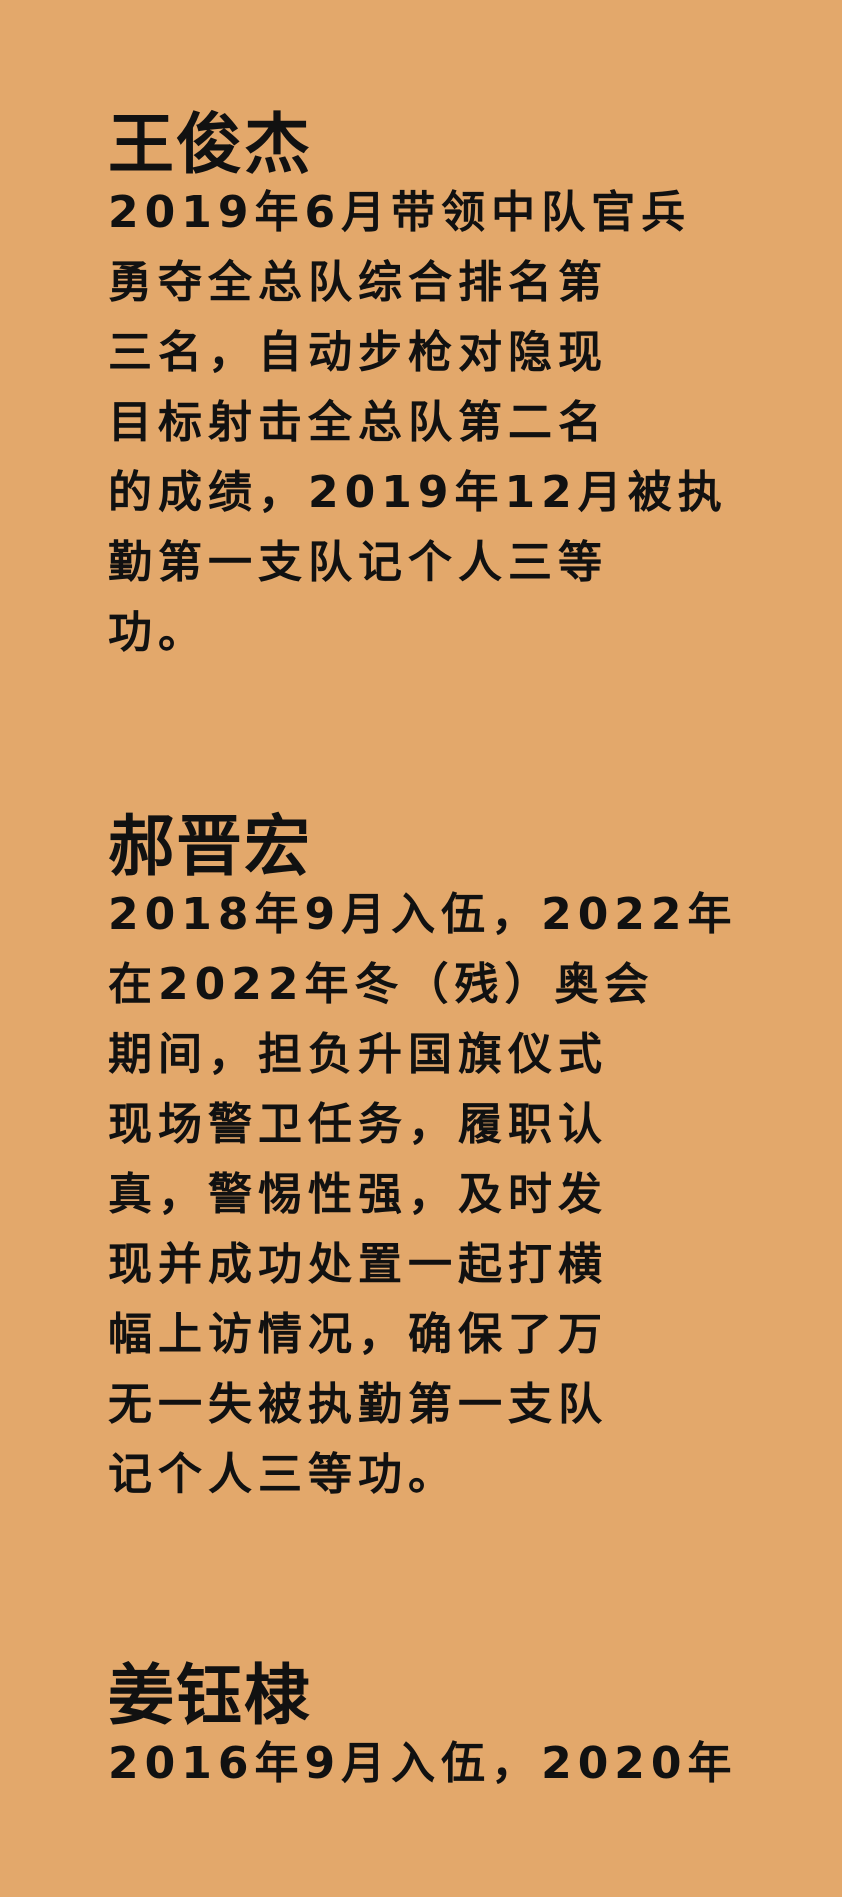  Describe the element at coordinates (381, 984) in the screenshot. I see `description-line: 在2022年冬（残）奥会` at that location.